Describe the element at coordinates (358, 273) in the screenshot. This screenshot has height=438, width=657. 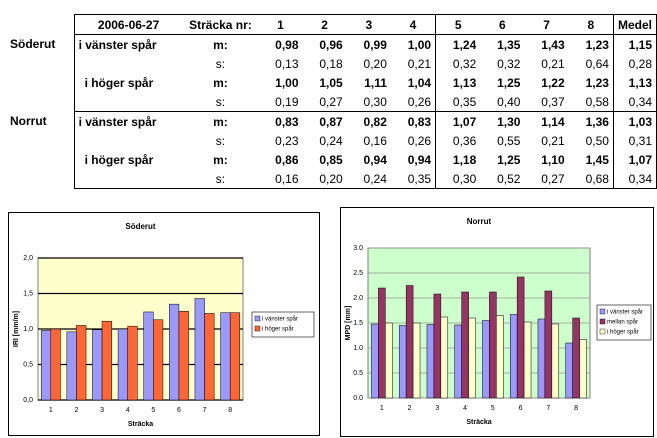
I see `y-tick-label: 2.5` at that location.